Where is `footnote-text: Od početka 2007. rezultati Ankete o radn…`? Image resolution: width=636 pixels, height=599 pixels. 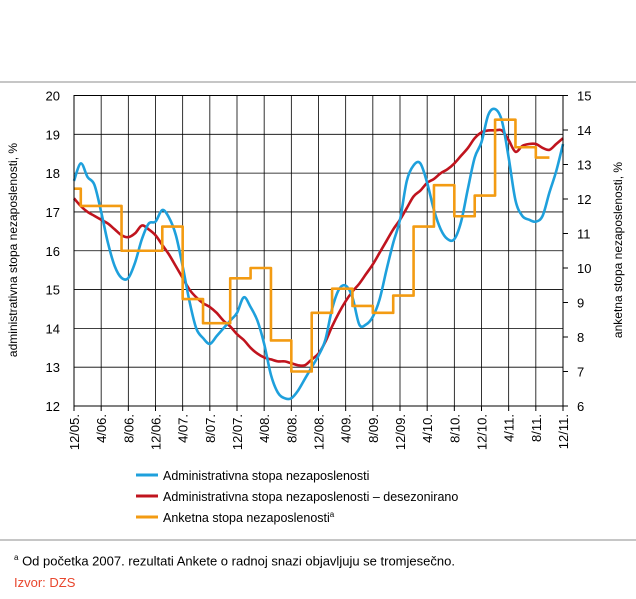
footnote-text: Od početka 2007. rezultati Ankete o radn… is located at coordinates (236, 561).